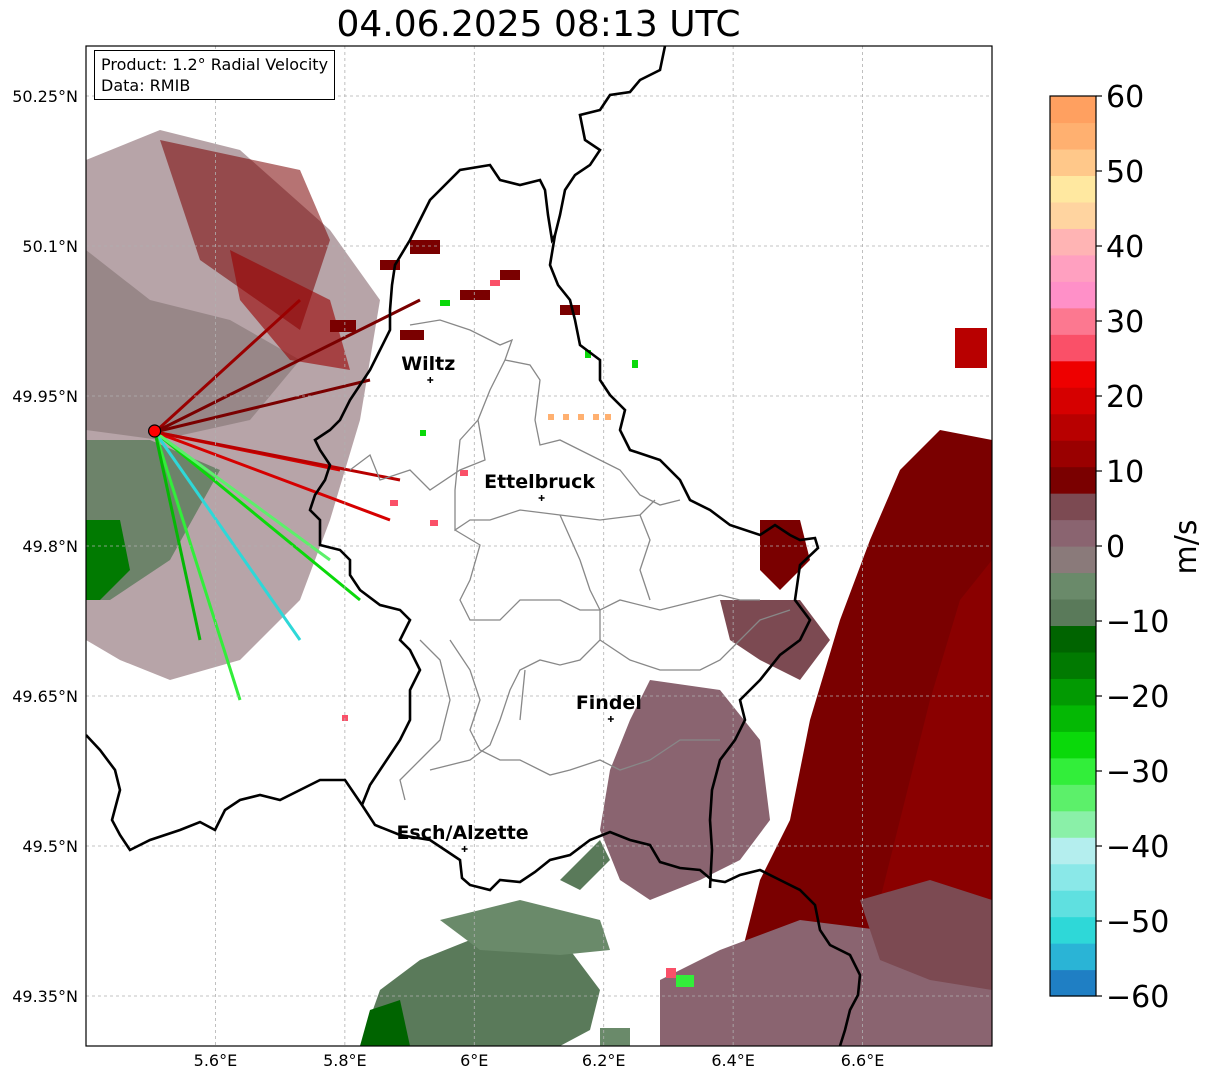  Describe the element at coordinates (538, 24) in the screenshot. I see `map-title: 04.06.2025 08:13 UTC` at that location.